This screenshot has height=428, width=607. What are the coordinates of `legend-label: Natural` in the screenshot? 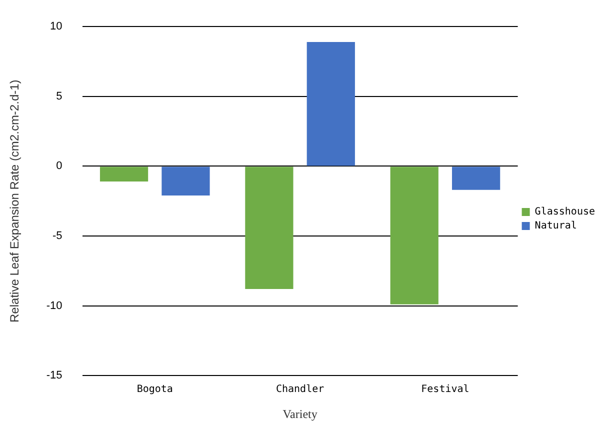 It's located at (555, 226).